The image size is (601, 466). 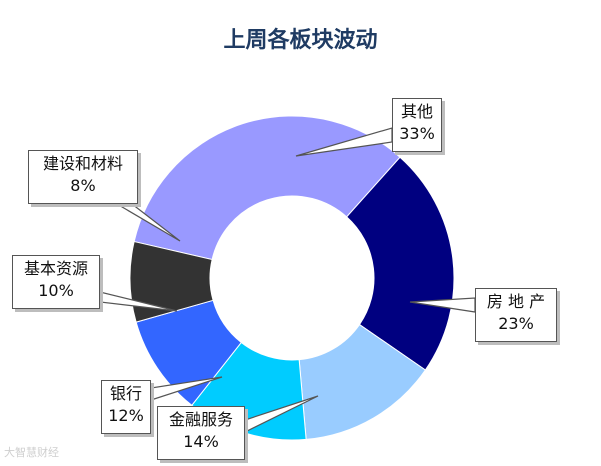 What do you see at coordinates (186, 388) in the screenshot?
I see `pointer-banks` at bounding box center [186, 388].